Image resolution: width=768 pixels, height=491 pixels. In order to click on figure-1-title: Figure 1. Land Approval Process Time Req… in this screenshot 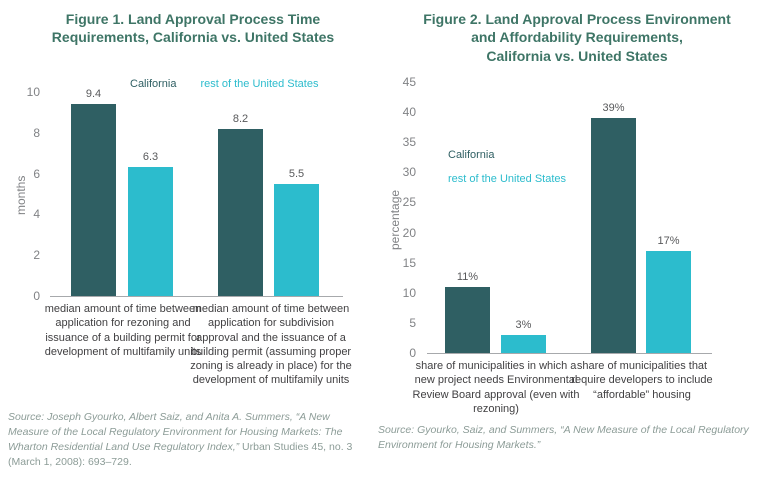, I will do `click(193, 28)`.